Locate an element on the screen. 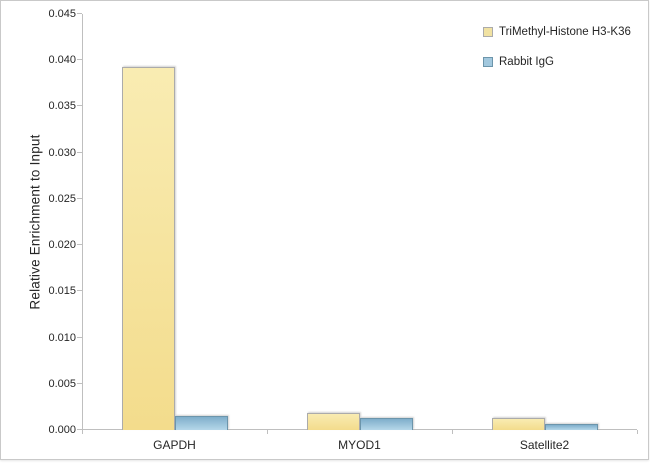  bar-myod1-trimethyl is located at coordinates (333, 421).